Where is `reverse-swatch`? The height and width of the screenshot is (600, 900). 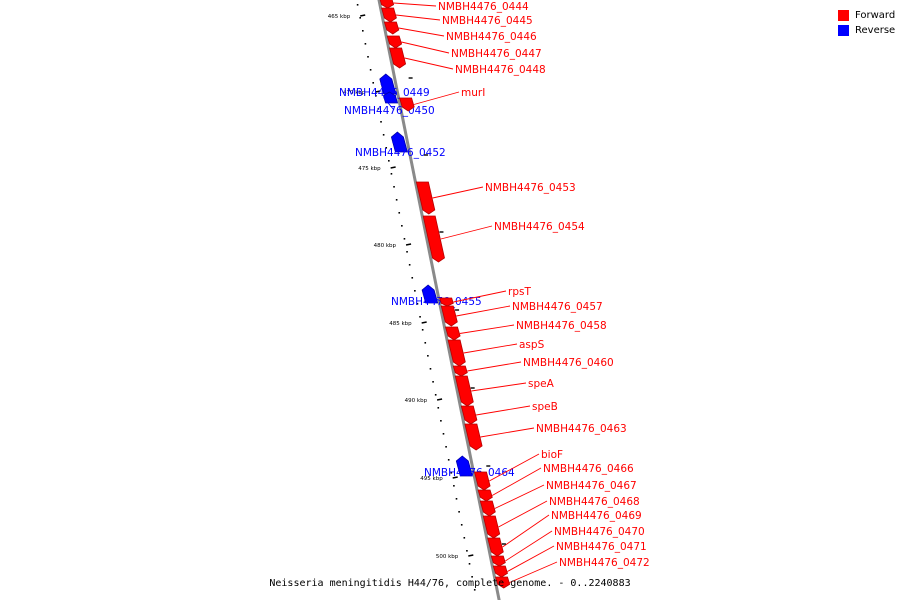
reverse-swatch is located at coordinates (843, 30).